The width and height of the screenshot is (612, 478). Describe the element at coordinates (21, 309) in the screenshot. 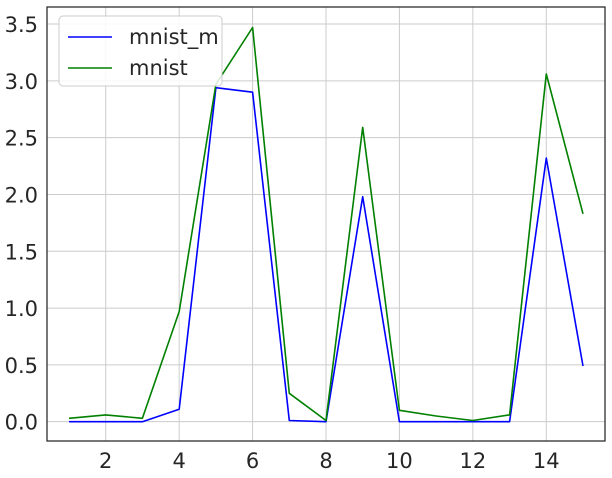

I see `y-tick-label: 1.0` at that location.